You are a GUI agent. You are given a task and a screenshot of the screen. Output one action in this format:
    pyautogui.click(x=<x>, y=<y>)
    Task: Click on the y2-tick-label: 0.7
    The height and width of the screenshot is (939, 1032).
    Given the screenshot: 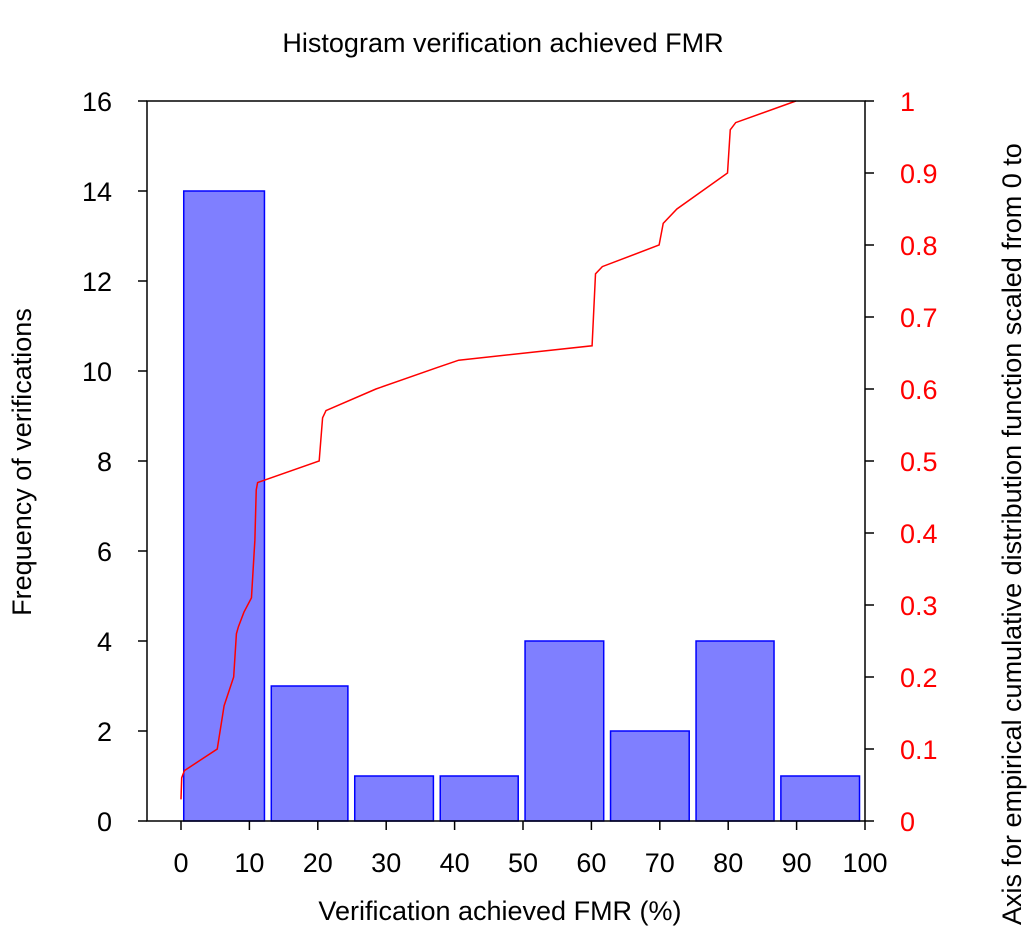 What is the action you would take?
    pyautogui.click(x=919, y=318)
    